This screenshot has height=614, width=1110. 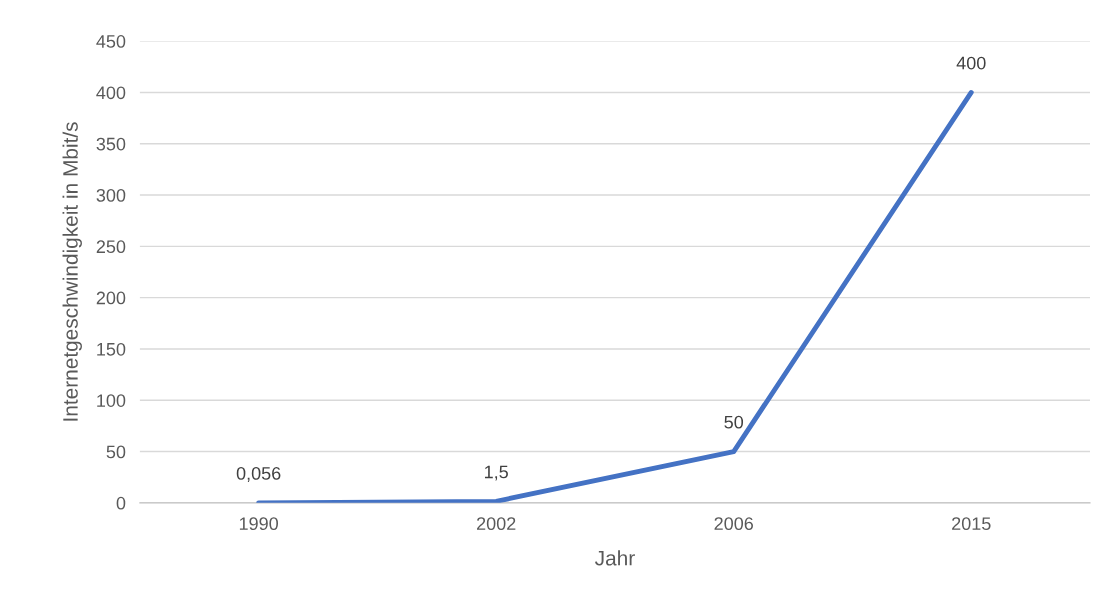 I want to click on y-tick-label: 100, so click(x=111, y=400).